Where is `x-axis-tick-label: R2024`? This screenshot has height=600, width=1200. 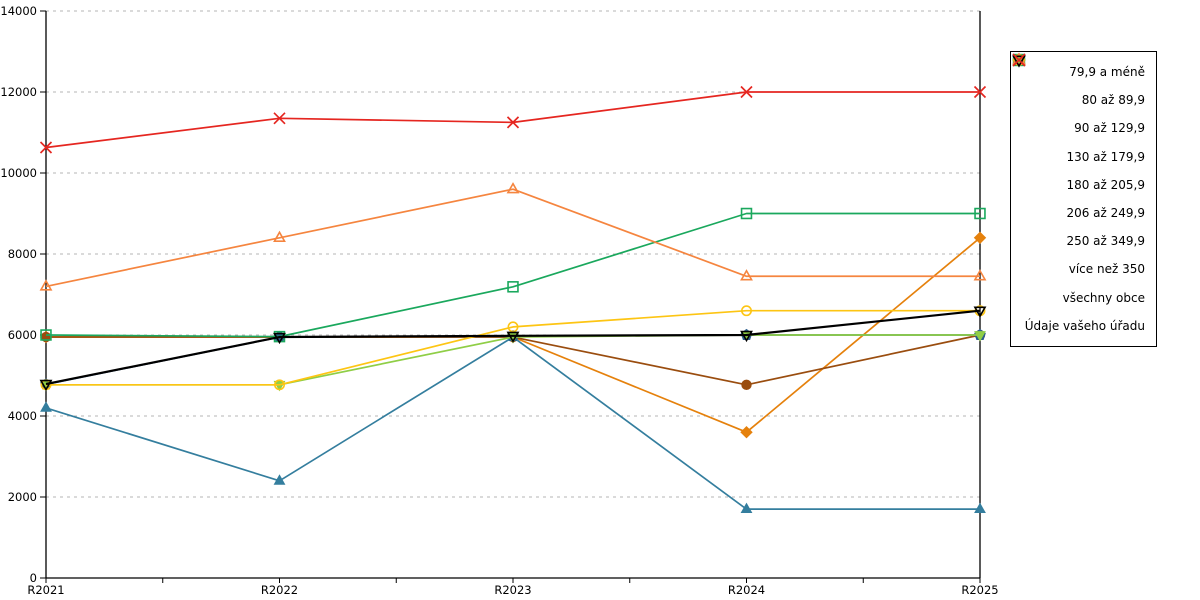
x-axis-tick-label: R2024 is located at coordinates (746, 590).